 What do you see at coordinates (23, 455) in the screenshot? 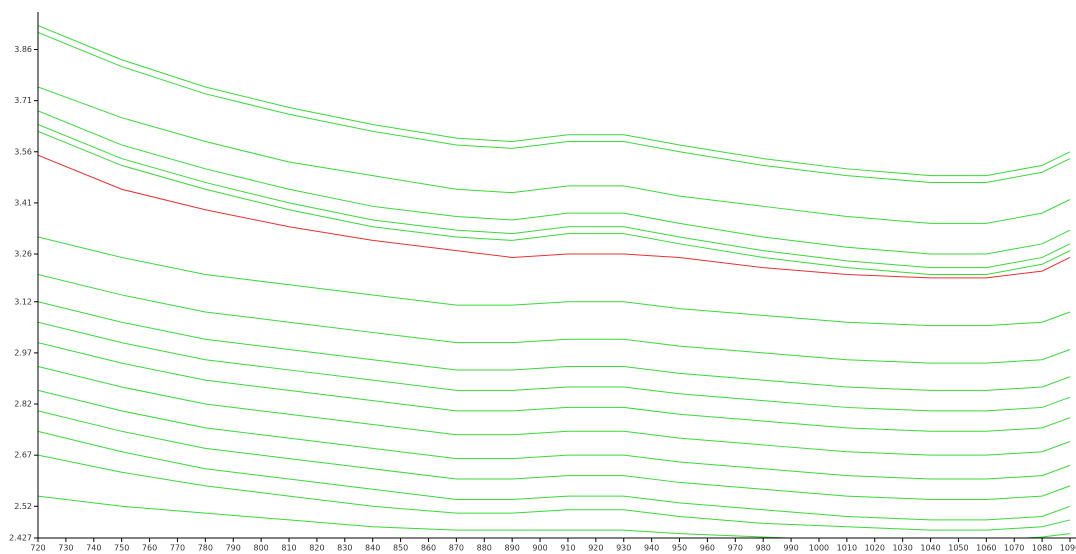
I see `y-tick-label: 2.67` at bounding box center [23, 455].